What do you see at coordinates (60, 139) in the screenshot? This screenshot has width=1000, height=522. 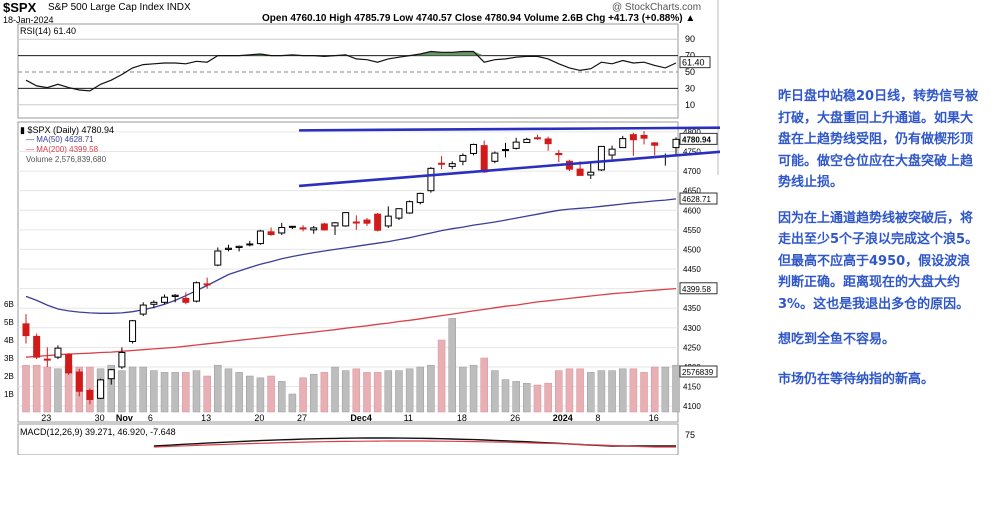 I see `ma50-legend: — MA(50) 4628.71` at bounding box center [60, 139].